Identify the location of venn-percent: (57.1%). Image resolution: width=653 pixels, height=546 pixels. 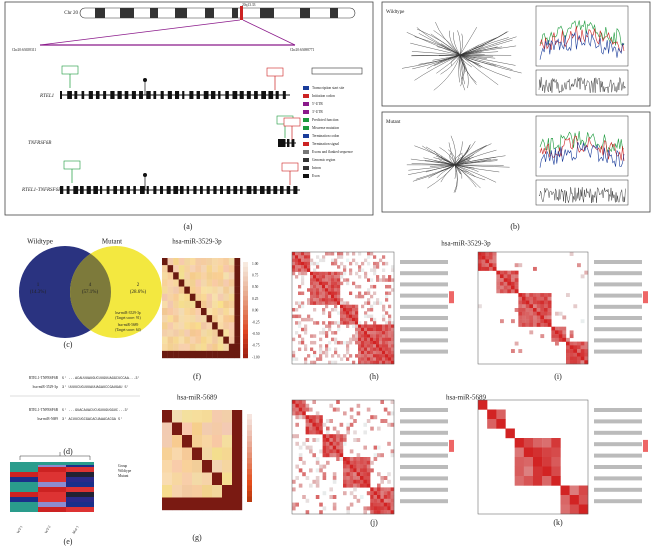
(90, 292).